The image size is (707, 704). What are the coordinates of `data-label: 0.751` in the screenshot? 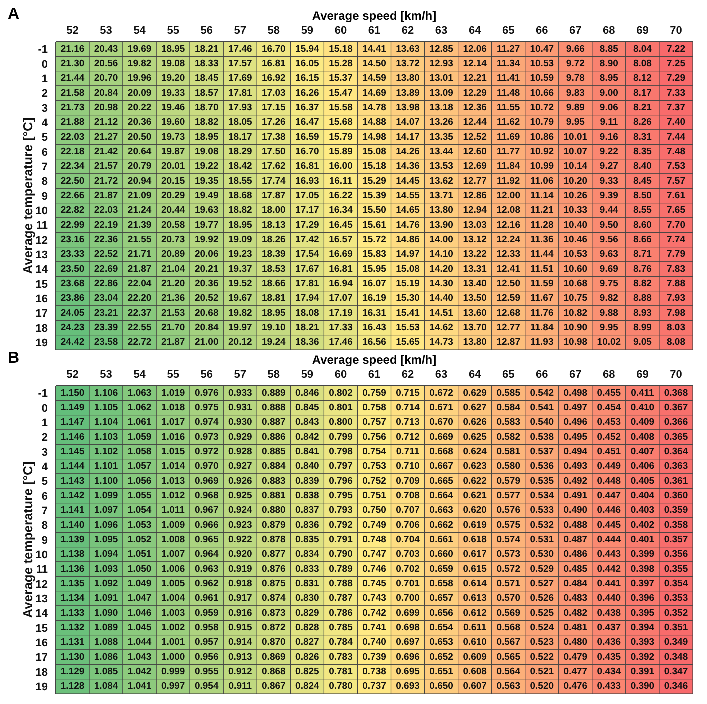 It's located at (375, 496).